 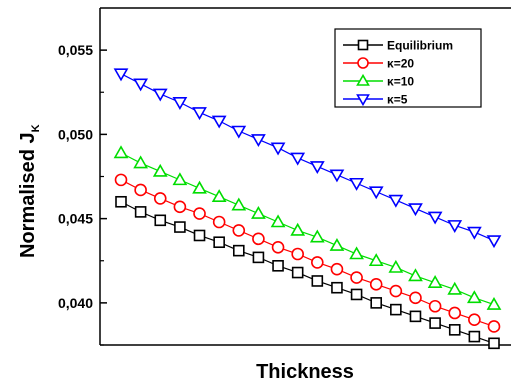 I want to click on x-axis-title: Thickness, so click(x=305, y=372).